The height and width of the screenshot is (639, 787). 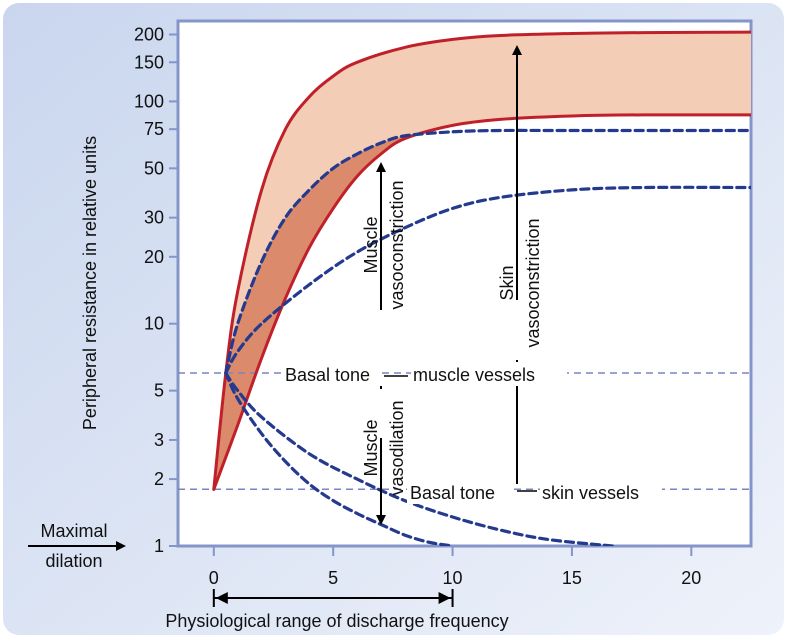 What do you see at coordinates (154, 129) in the screenshot?
I see `y-tick-label: 75` at bounding box center [154, 129].